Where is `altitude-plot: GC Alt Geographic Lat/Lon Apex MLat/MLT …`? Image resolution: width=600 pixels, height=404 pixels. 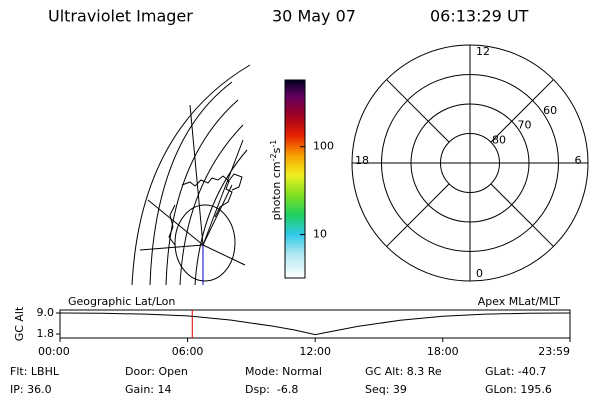 altitude-plot: GC Alt Geographic Lat/Lon Apex MLat/MLT … is located at coordinates (292, 326).